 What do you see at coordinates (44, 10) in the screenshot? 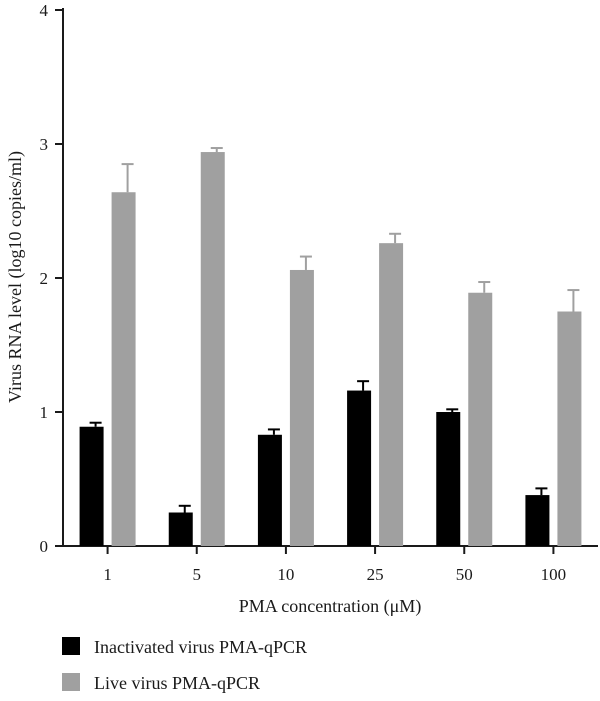
I see `y-tick-label: 4` at bounding box center [44, 10].